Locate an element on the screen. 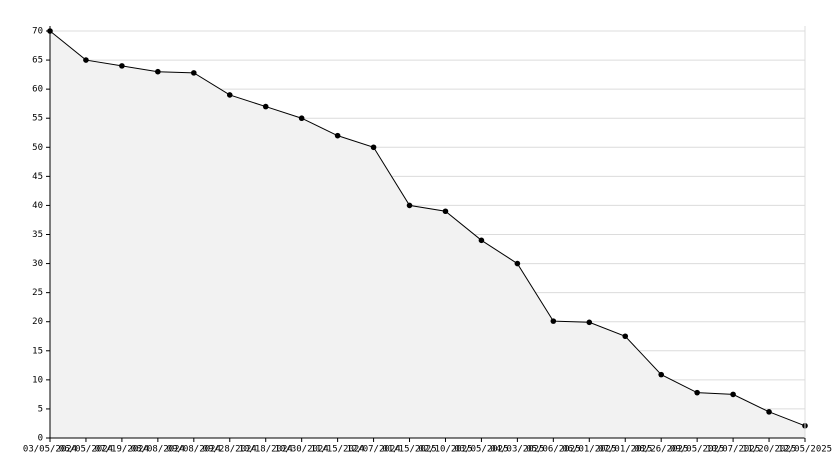  y-tick-label: 60 is located at coordinates (37, 90).